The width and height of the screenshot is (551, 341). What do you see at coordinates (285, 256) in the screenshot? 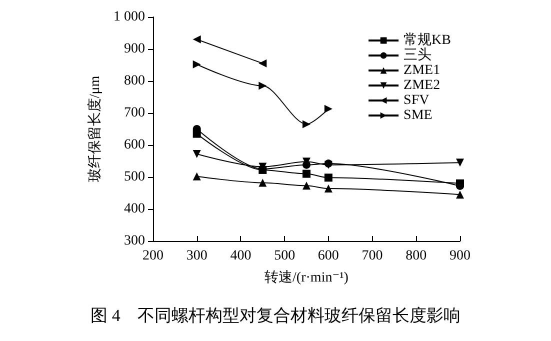
I see `x-tick-label: 500` at bounding box center [285, 256].